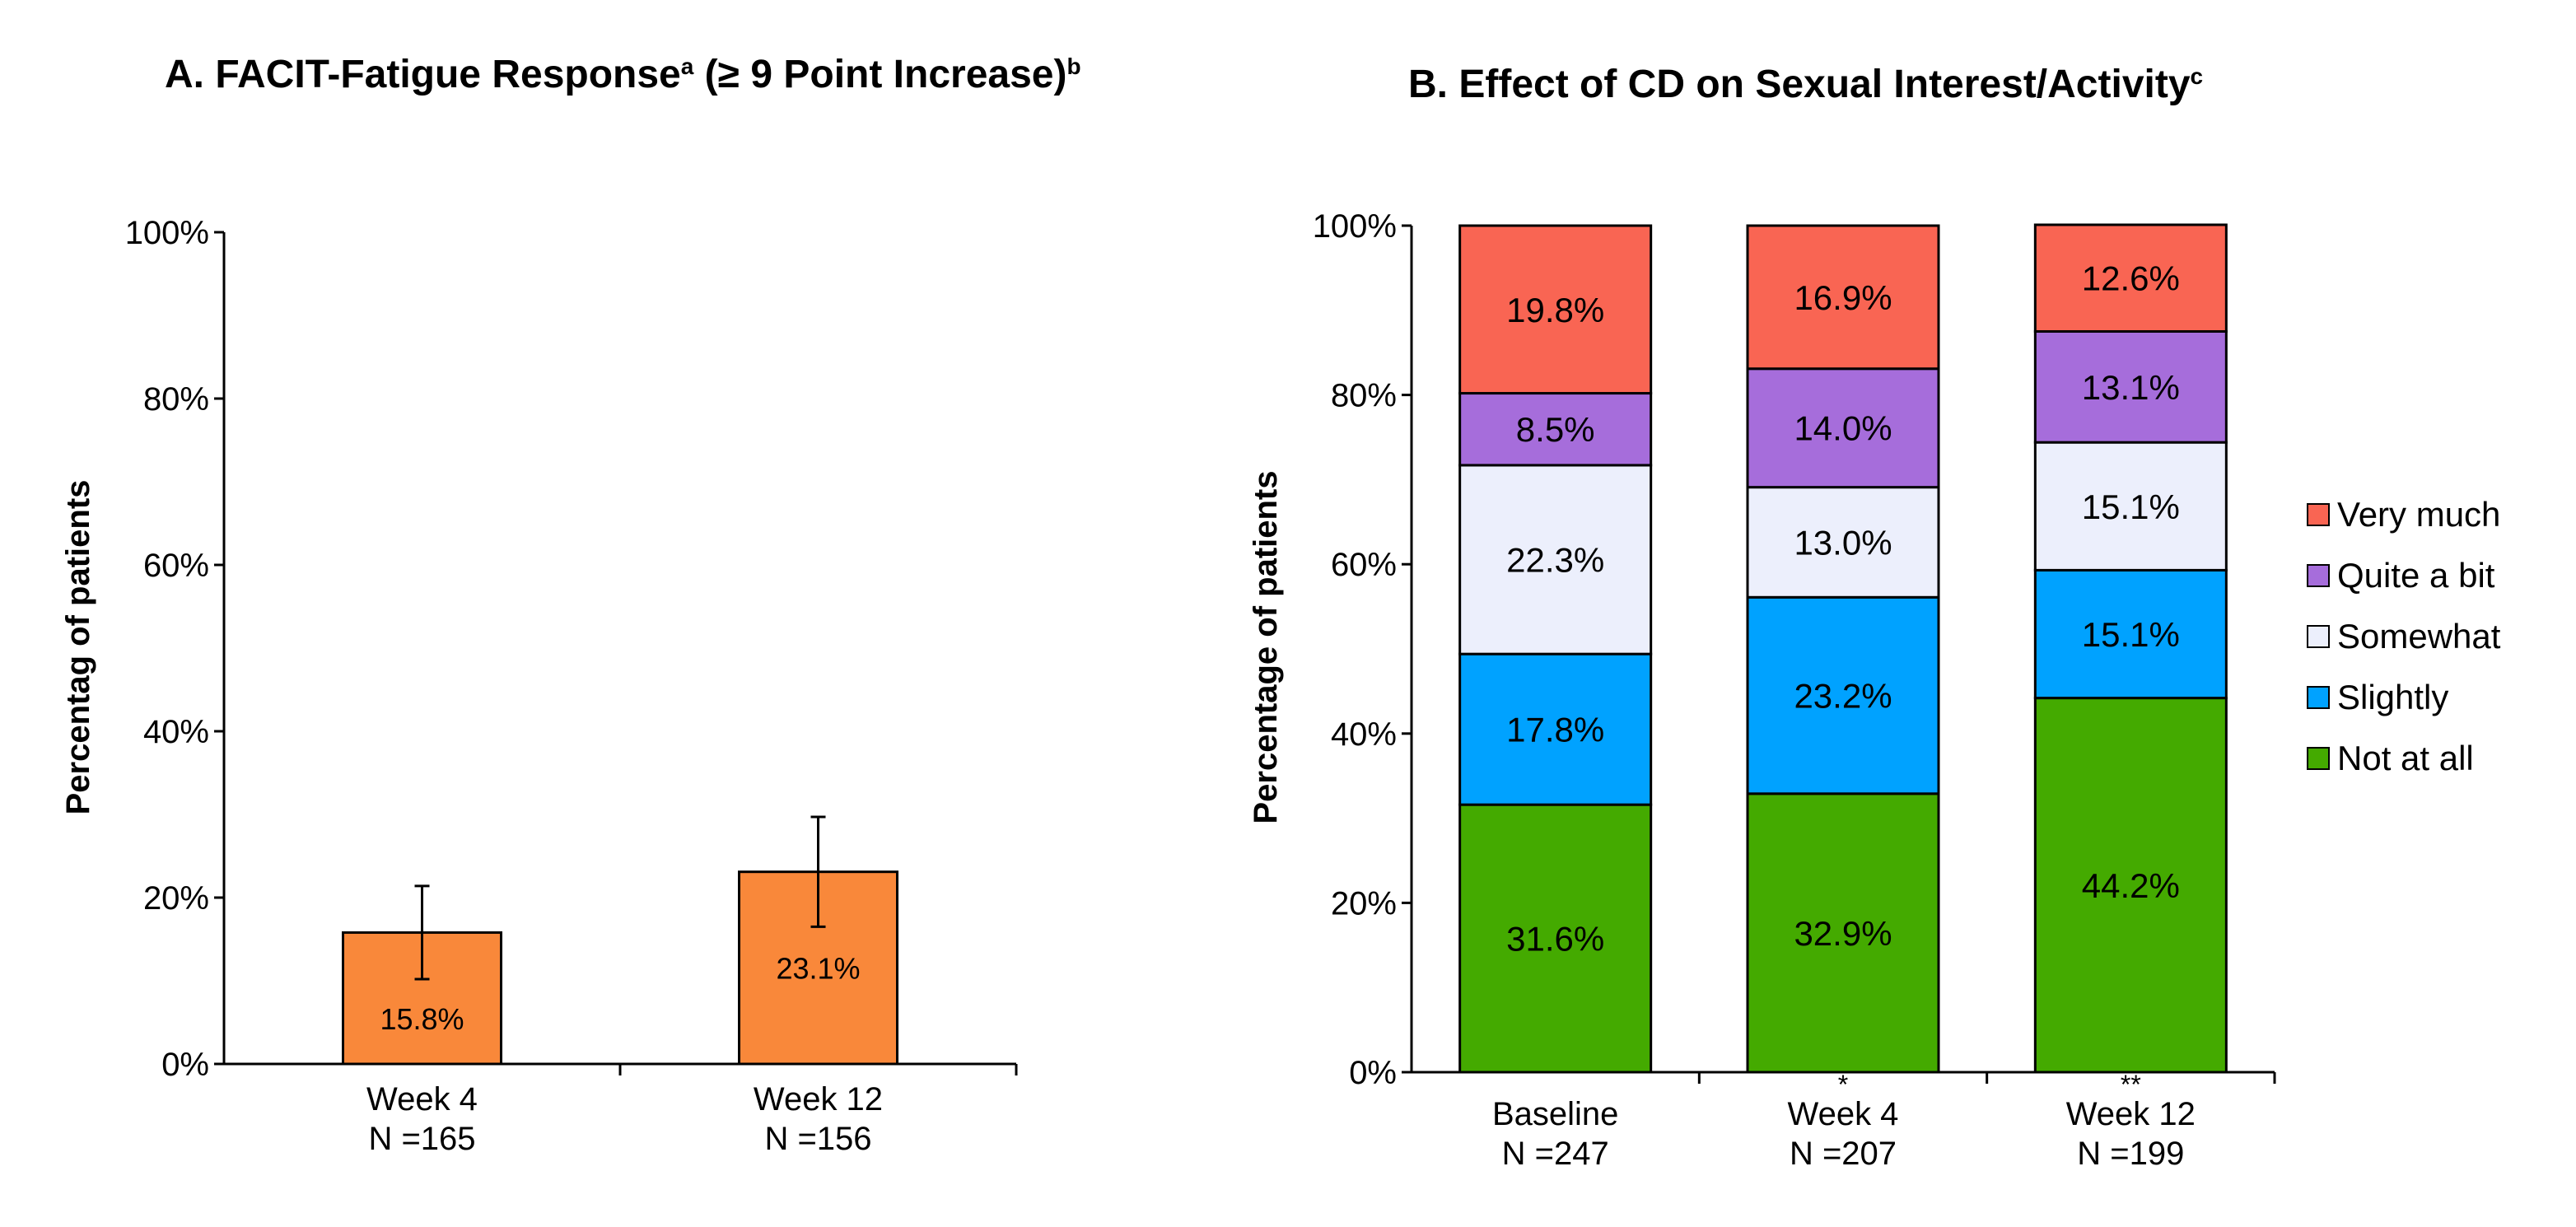 The height and width of the screenshot is (1227, 2576). I want to click on segment-label: 19.8%, so click(1555, 310).